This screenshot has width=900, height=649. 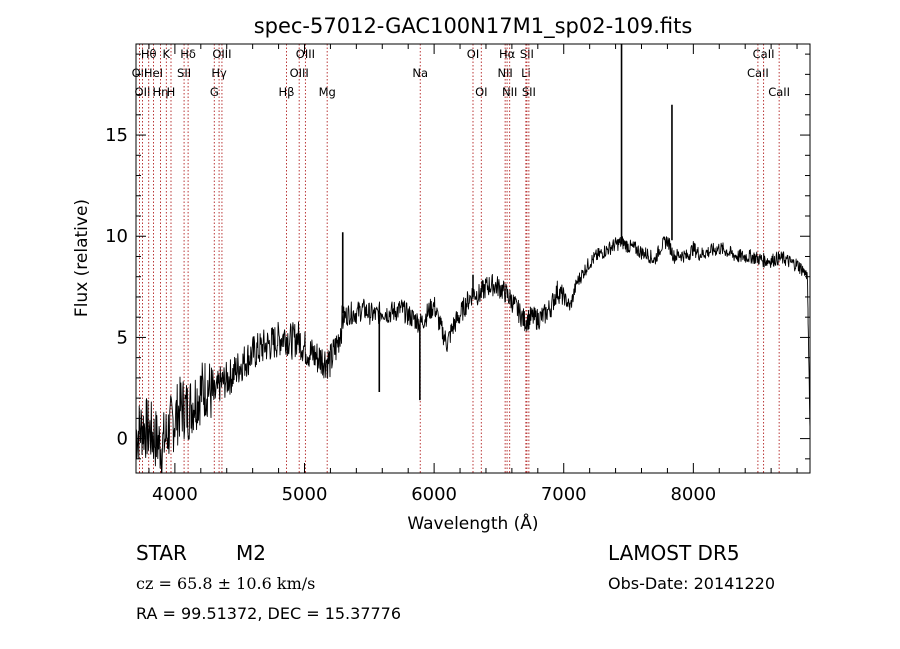 What do you see at coordinates (122, 337) in the screenshot?
I see `y-tick-label-1: 5` at bounding box center [122, 337].